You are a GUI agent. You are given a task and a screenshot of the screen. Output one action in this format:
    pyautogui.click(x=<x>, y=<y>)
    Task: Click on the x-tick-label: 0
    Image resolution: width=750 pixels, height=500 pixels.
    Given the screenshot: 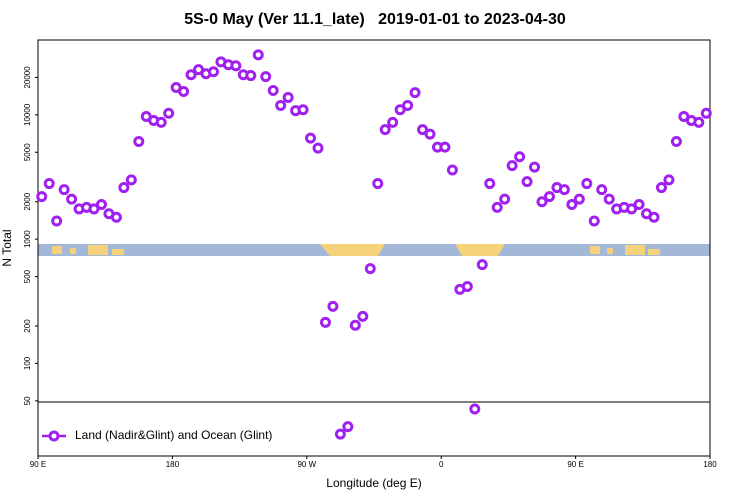 What is the action you would take?
    pyautogui.click(x=441, y=464)
    